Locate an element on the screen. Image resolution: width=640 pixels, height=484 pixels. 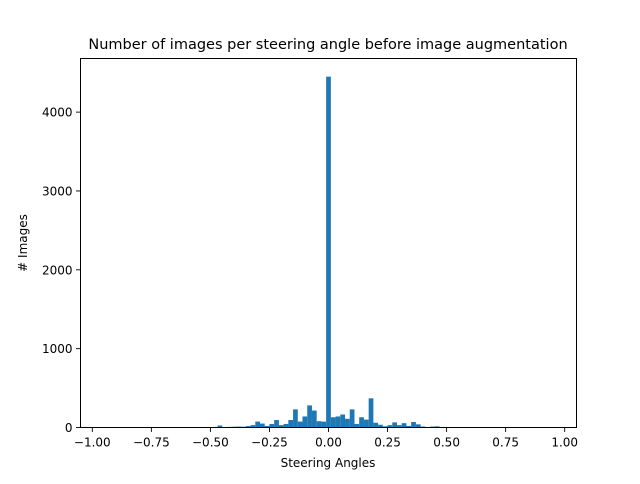
x-tick-label: −0.50 is located at coordinates (210, 443).